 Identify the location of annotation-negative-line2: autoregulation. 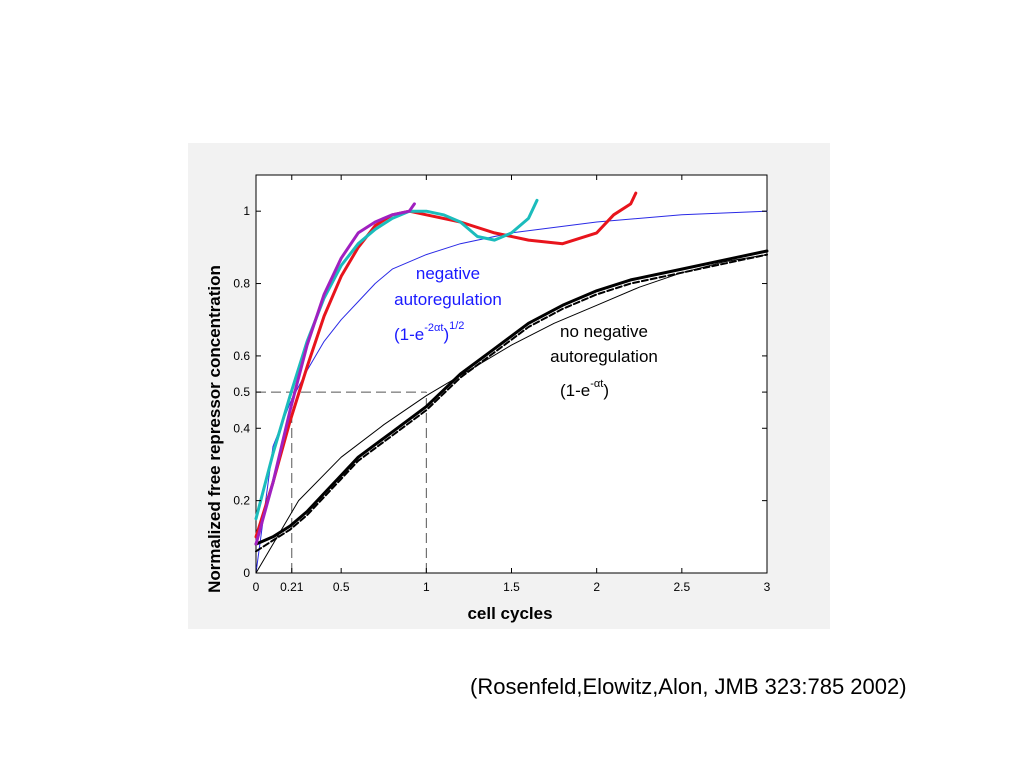
(448, 299).